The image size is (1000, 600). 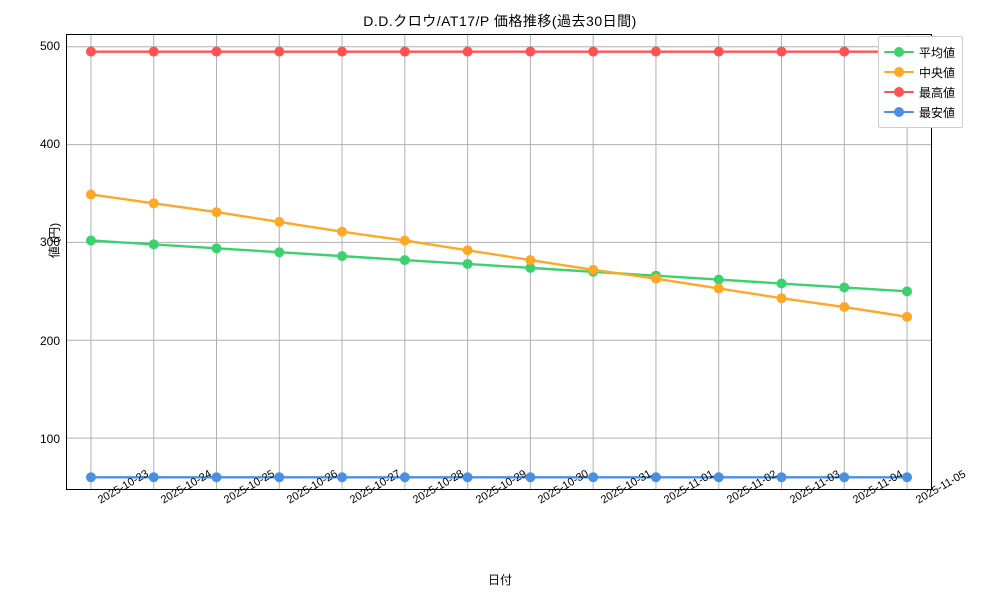 I want to click on y-axis-label: 値 (円), so click(x=54, y=240).